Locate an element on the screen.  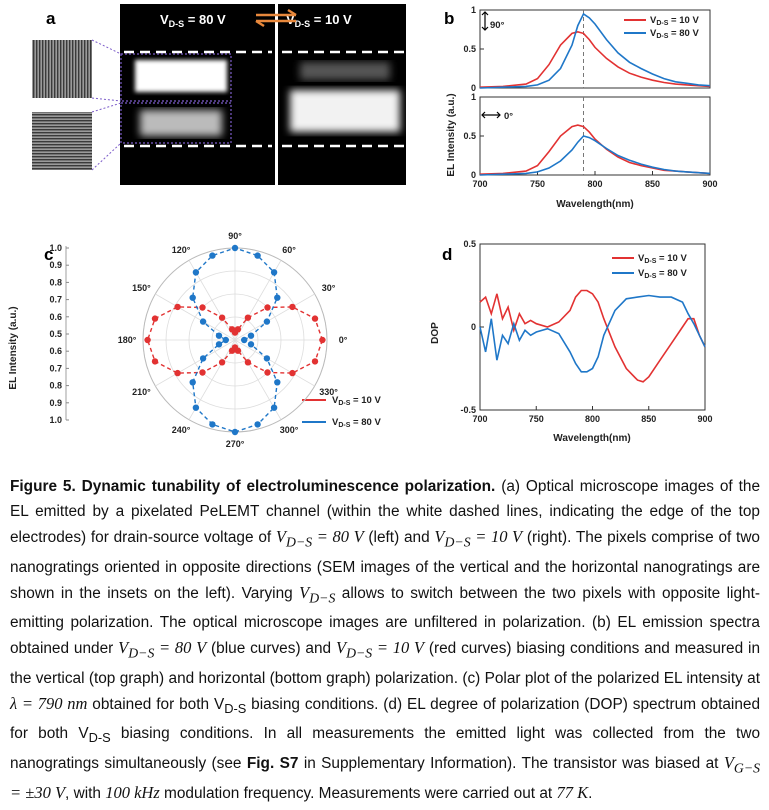
caption-math-9: VG−S = ±30 V is located at coordinates (385, 777).